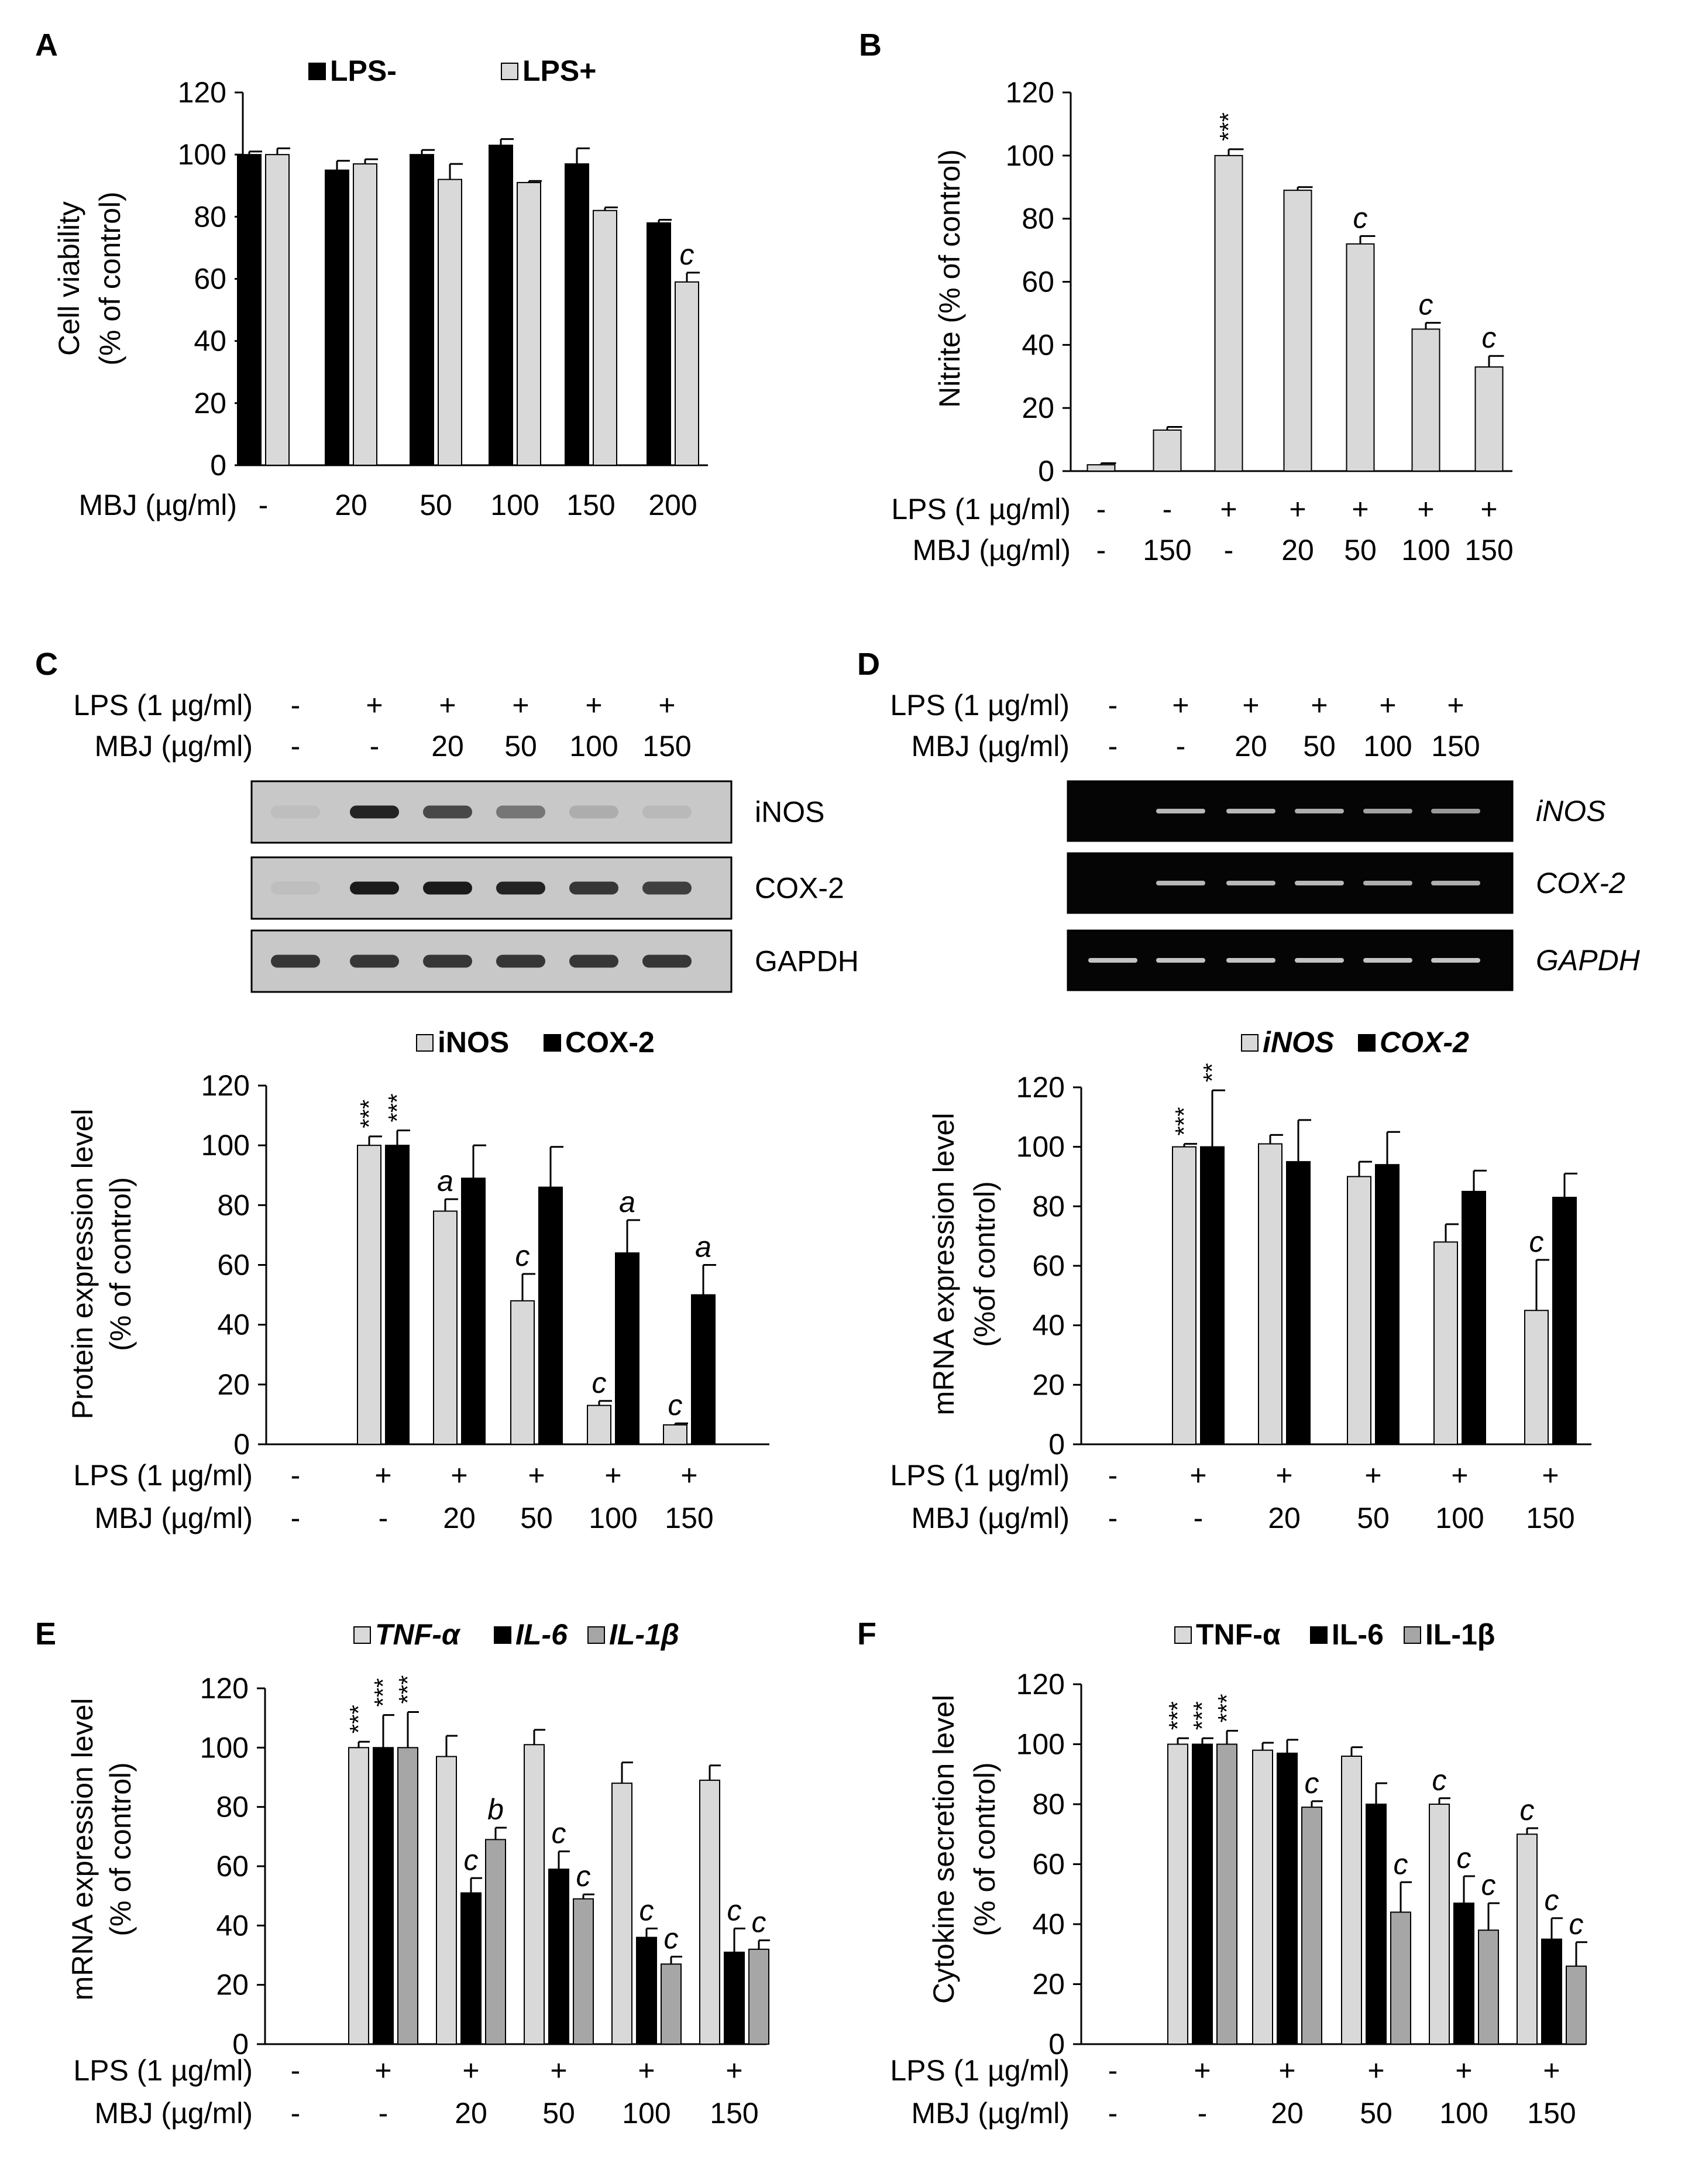 The height and width of the screenshot is (2184, 1702). I want to click on y-axis-title: mRNA expression level, so click(943, 1264).